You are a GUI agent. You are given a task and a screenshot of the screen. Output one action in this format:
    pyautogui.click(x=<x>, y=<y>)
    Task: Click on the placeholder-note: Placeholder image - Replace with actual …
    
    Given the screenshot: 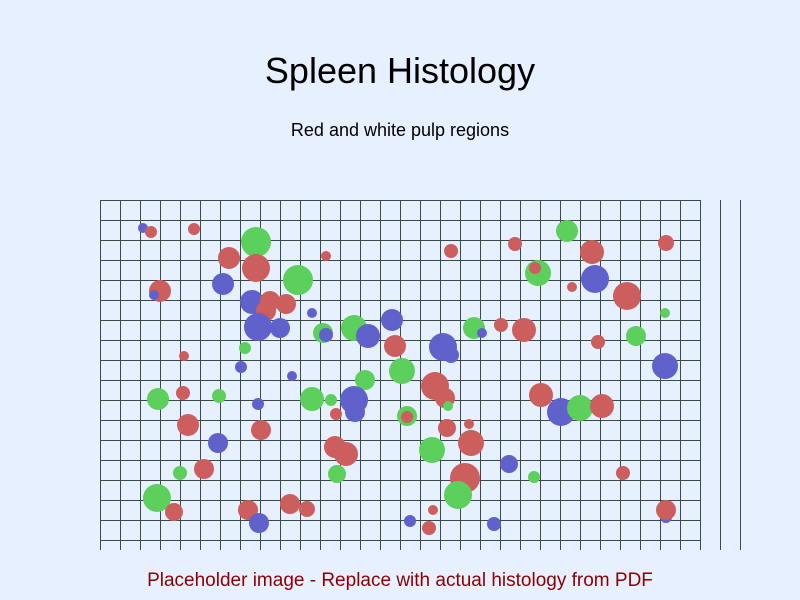 What is the action you would take?
    pyautogui.click(x=400, y=580)
    